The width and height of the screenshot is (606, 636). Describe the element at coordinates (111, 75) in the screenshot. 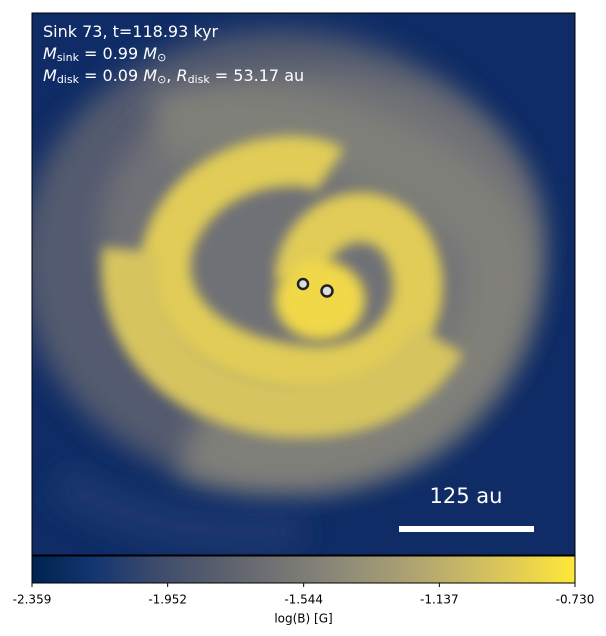

I see `annotation-part: = 0.09` at that location.